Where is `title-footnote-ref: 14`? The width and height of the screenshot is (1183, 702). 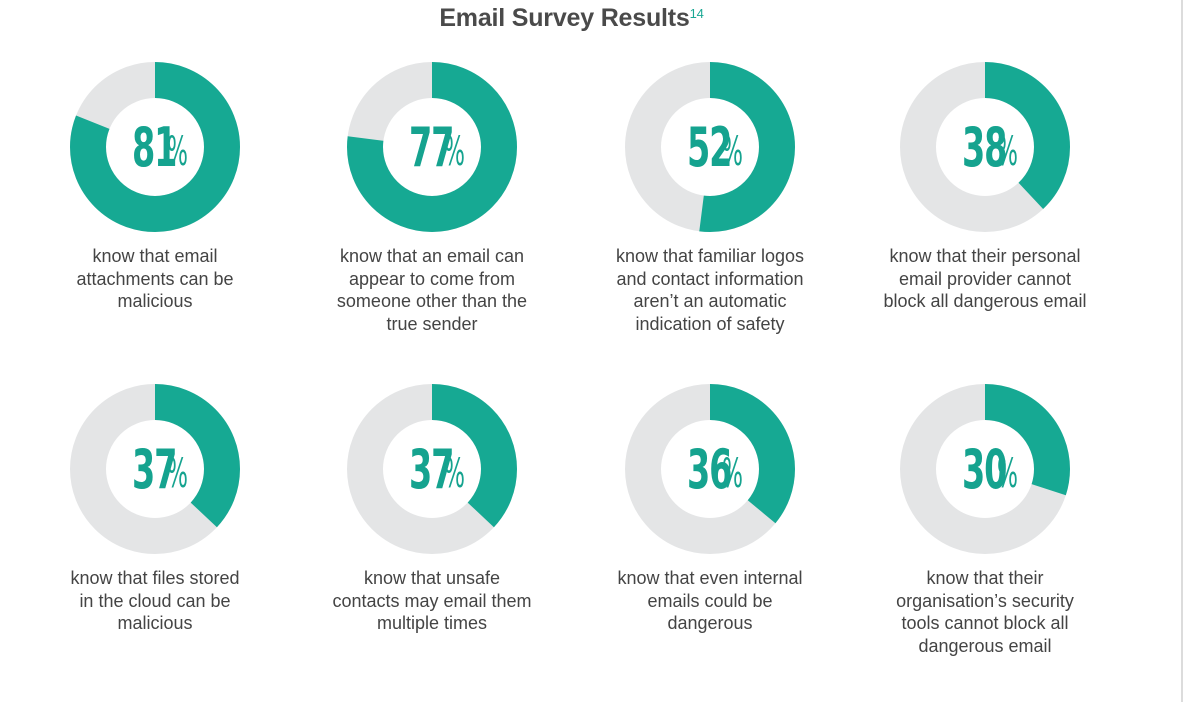 title-footnote-ref: 14 is located at coordinates (696, 13).